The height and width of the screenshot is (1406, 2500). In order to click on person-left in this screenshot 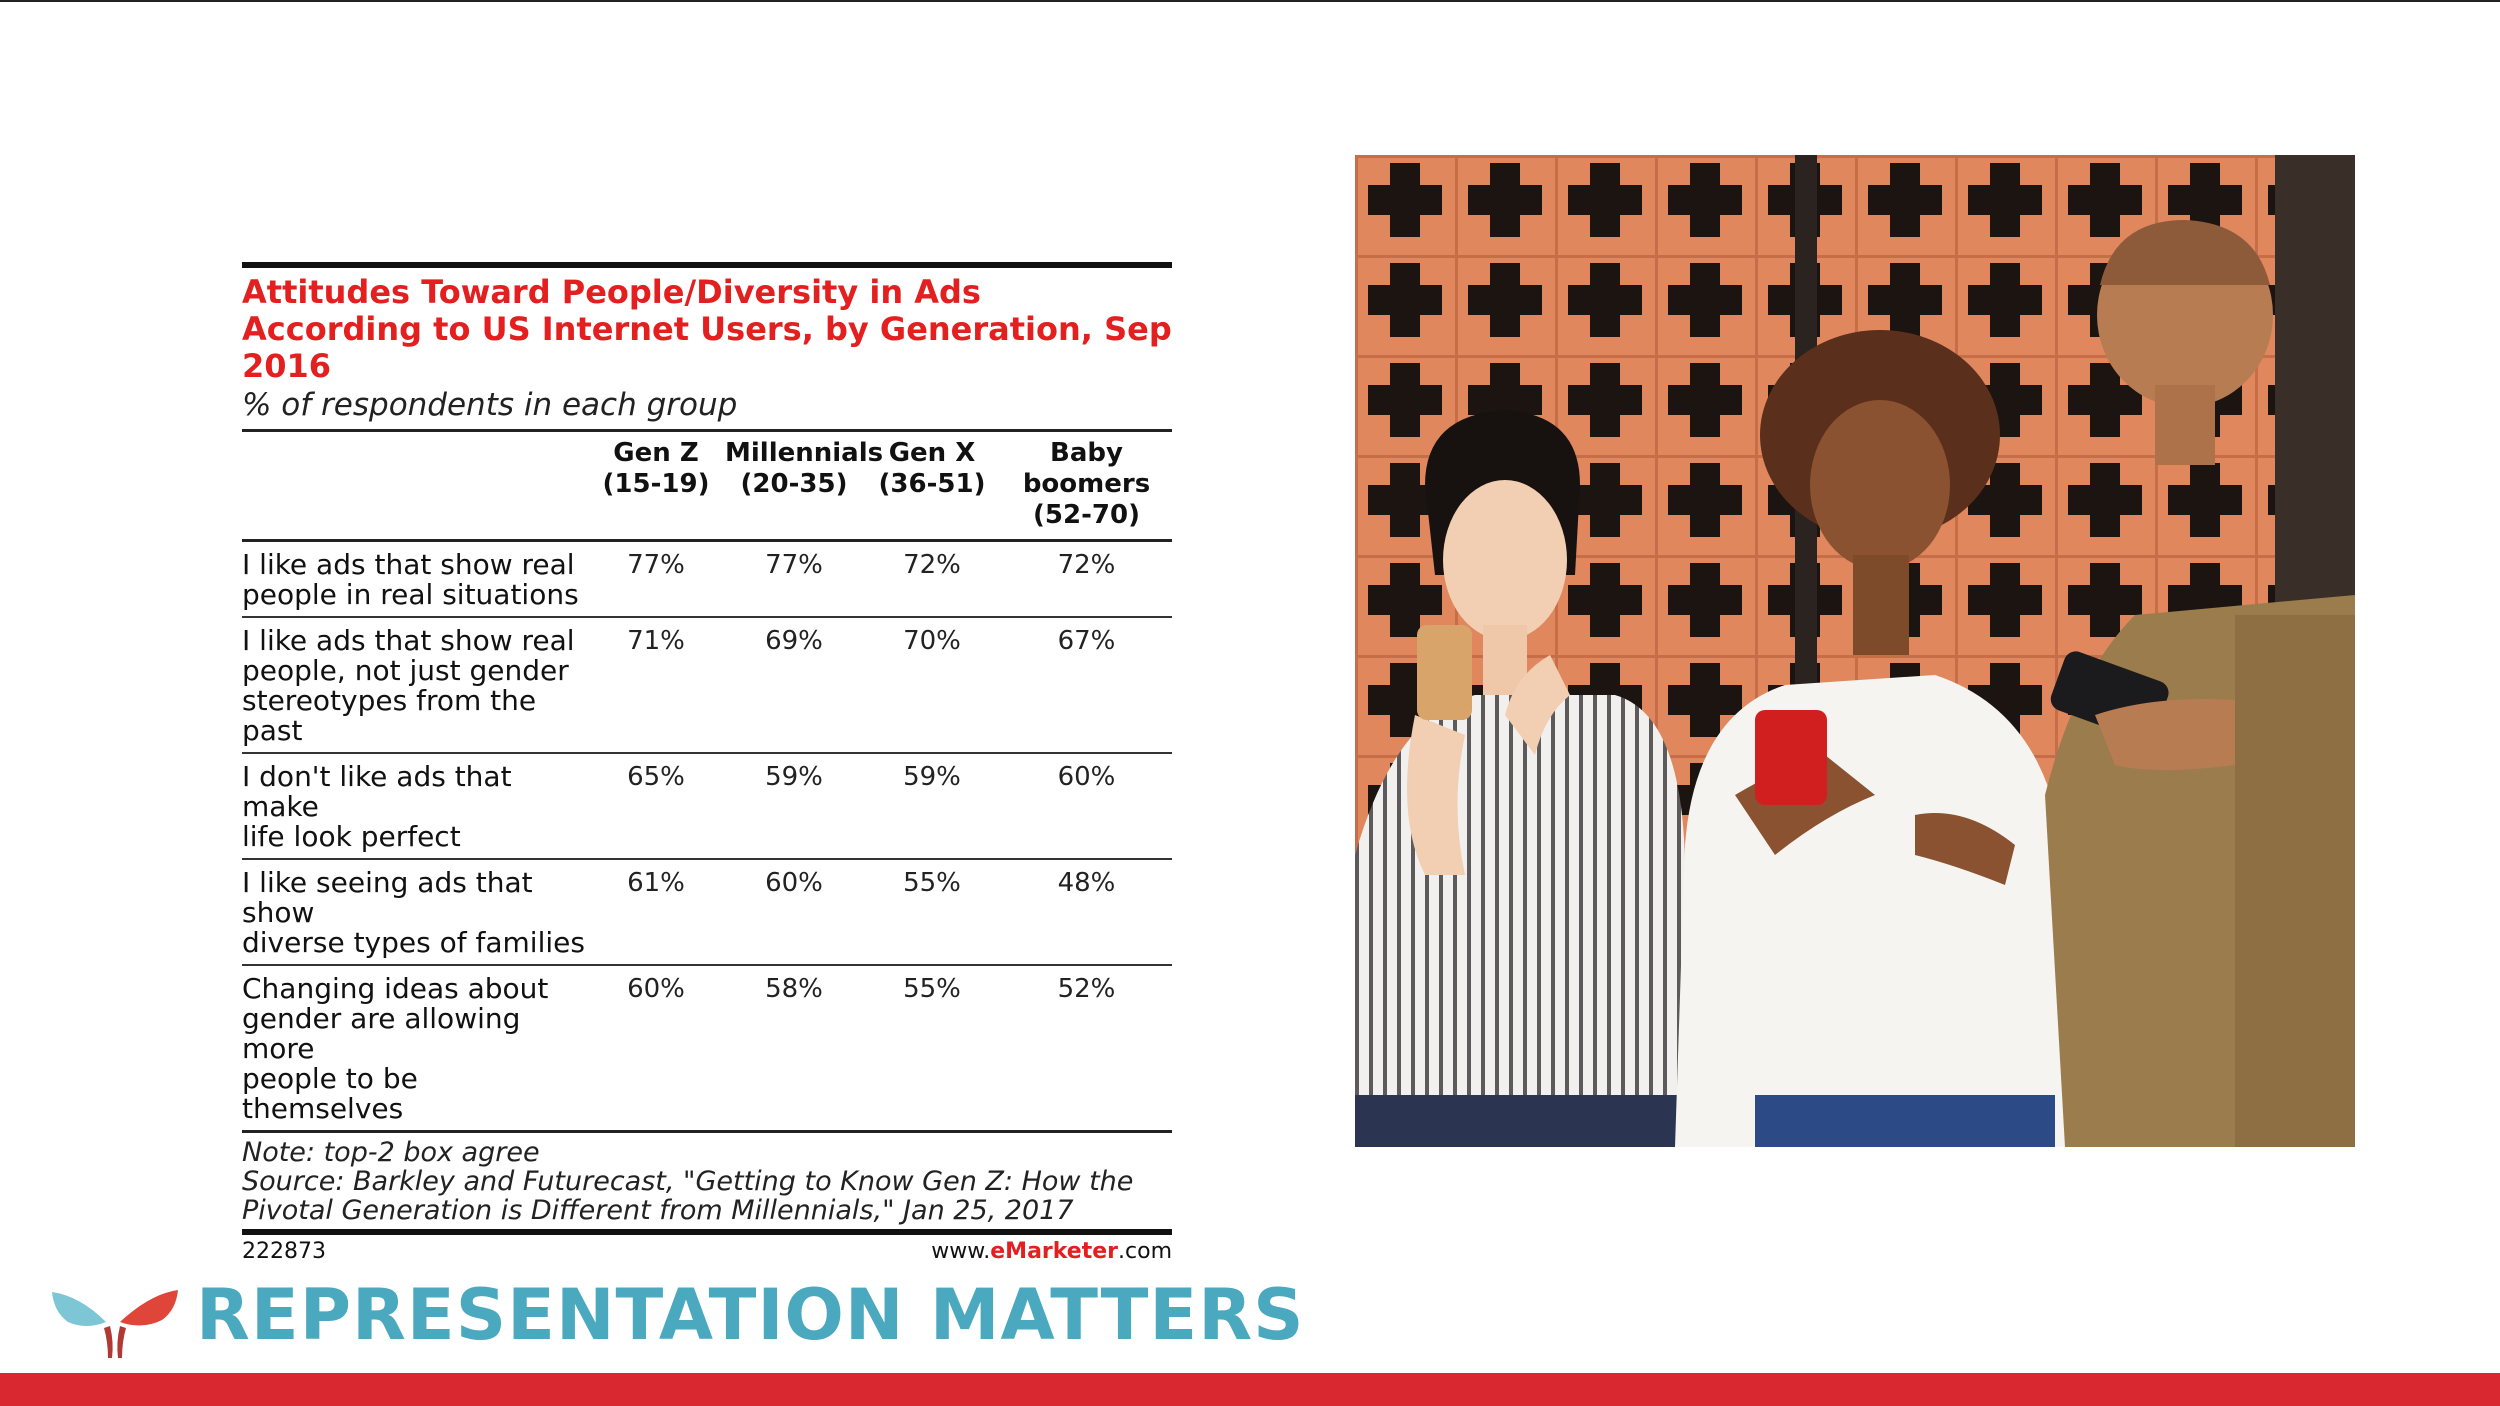, I will do `click(1520, 778)`.